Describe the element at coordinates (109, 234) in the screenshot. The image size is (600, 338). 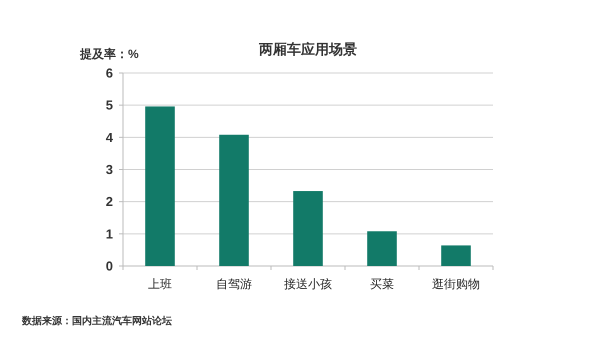
I see `y-tick-label: 1` at that location.